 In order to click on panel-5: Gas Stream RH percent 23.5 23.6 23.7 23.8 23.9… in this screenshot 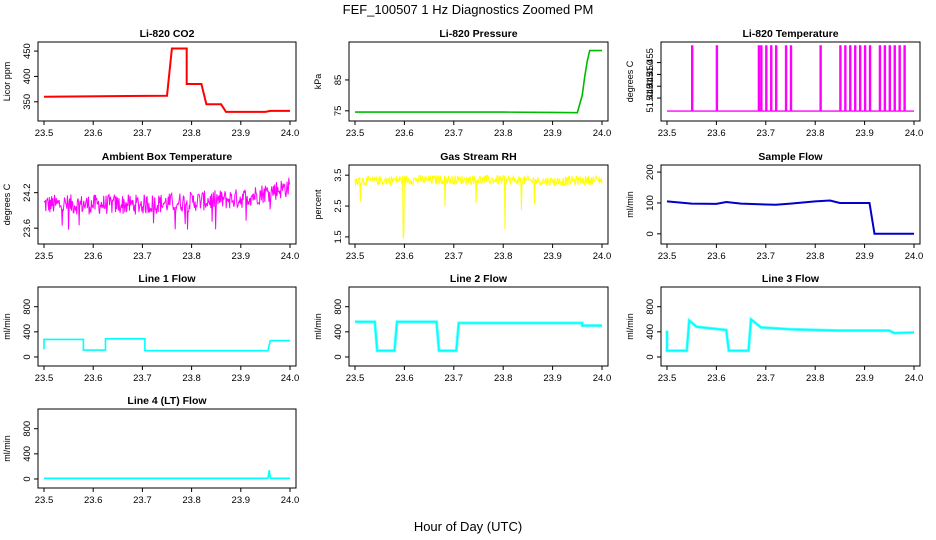, I will do `click(462, 206)`.